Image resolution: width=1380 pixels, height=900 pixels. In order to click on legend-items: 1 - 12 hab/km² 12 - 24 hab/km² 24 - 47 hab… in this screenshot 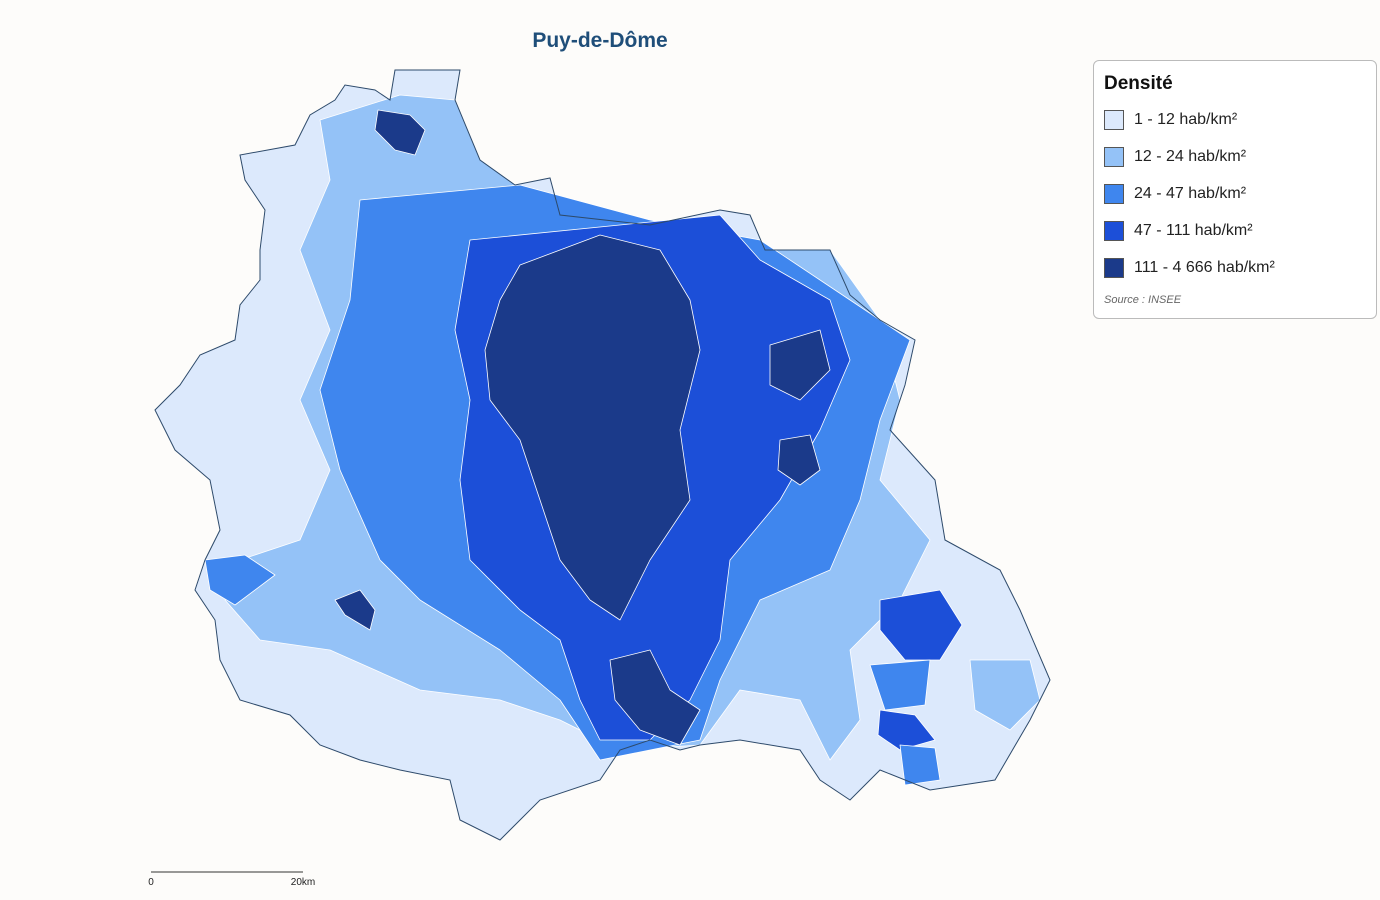, I will do `click(1235, 193)`.